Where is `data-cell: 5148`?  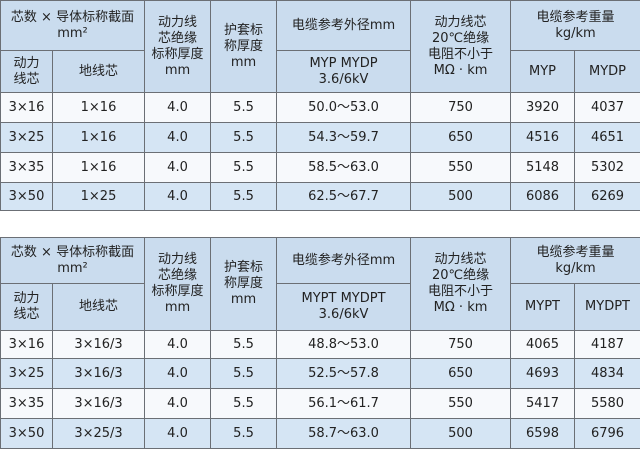 data-cell: 5148 is located at coordinates (543, 168).